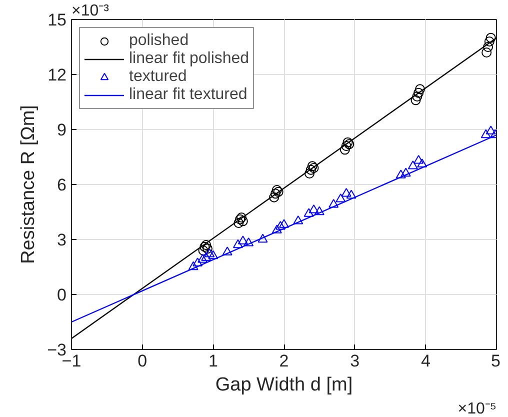  Describe the element at coordinates (284, 361) in the screenshot. I see `x-tick-label: 2` at that location.